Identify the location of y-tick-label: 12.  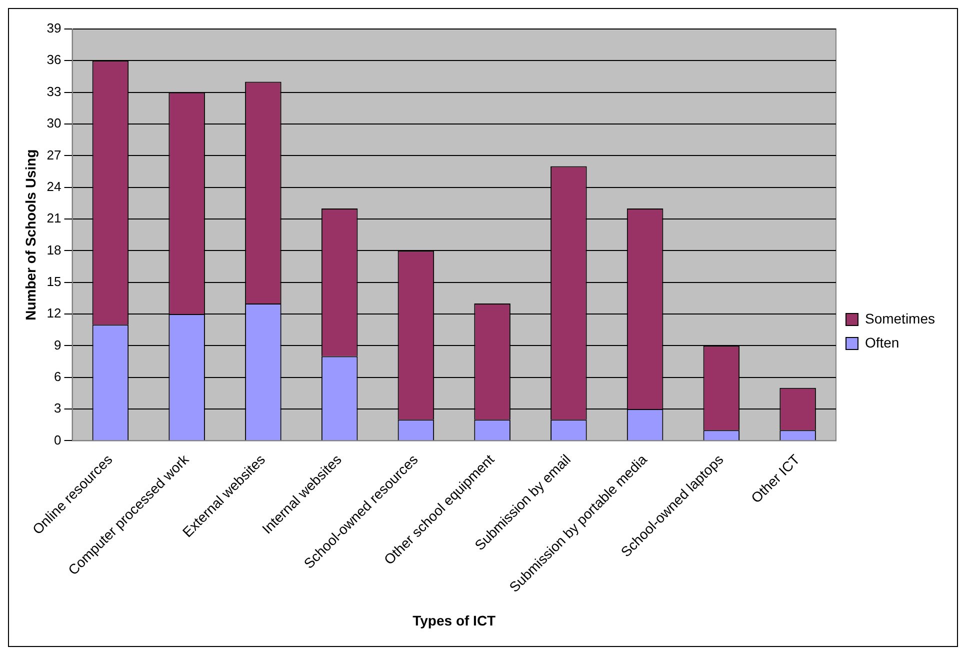
(54, 313).